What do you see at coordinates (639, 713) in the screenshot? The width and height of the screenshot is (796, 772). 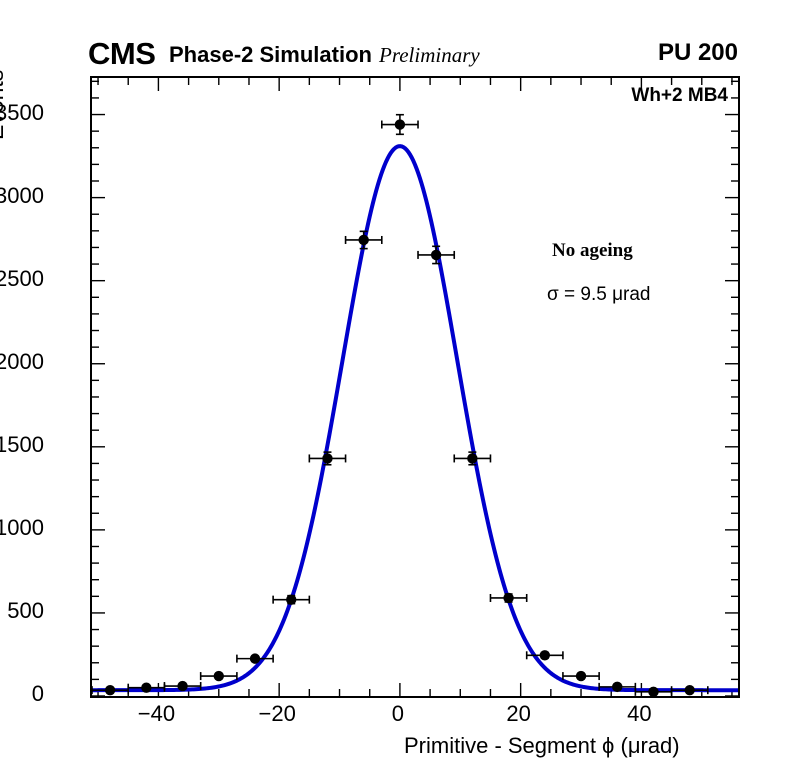 I see `x-tick-label: 40` at bounding box center [639, 713].